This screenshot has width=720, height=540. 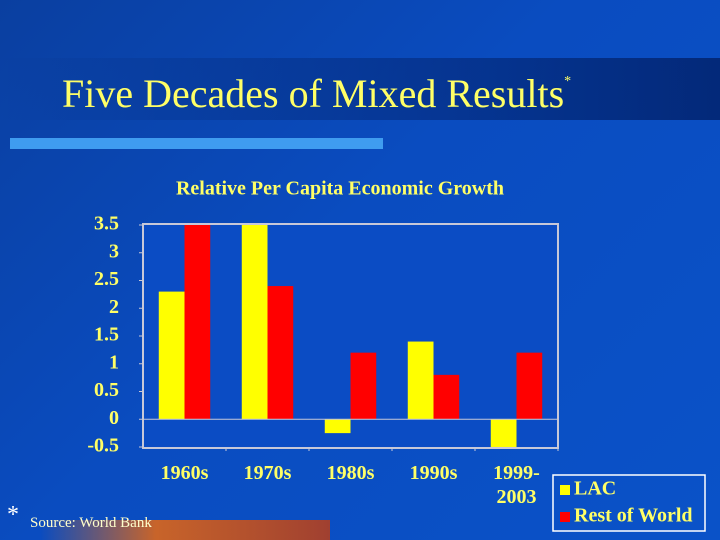 What do you see at coordinates (340, 189) in the screenshot?
I see `chart-title: Relative Per Capita Economic Growth` at bounding box center [340, 189].